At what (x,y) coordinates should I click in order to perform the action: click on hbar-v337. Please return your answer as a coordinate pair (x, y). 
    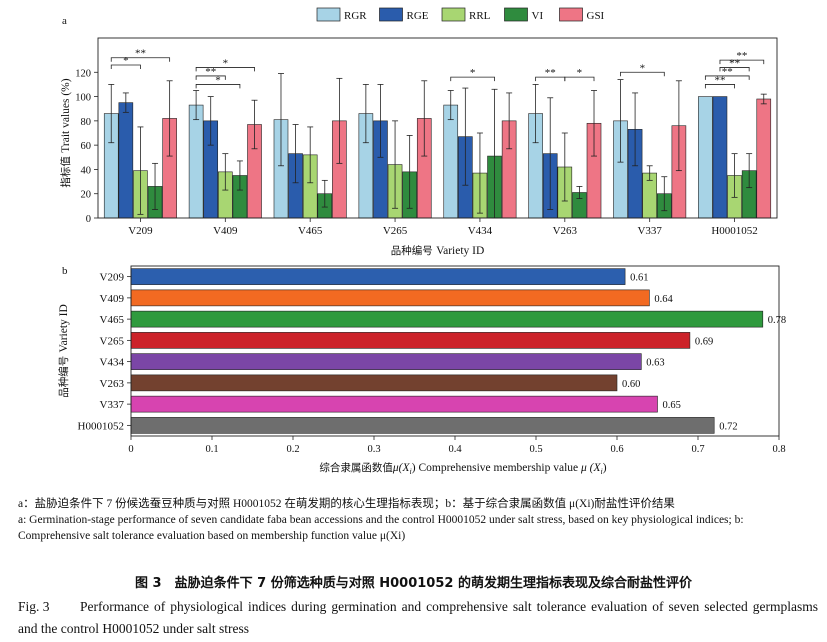
    Looking at the image, I should click on (394, 404).